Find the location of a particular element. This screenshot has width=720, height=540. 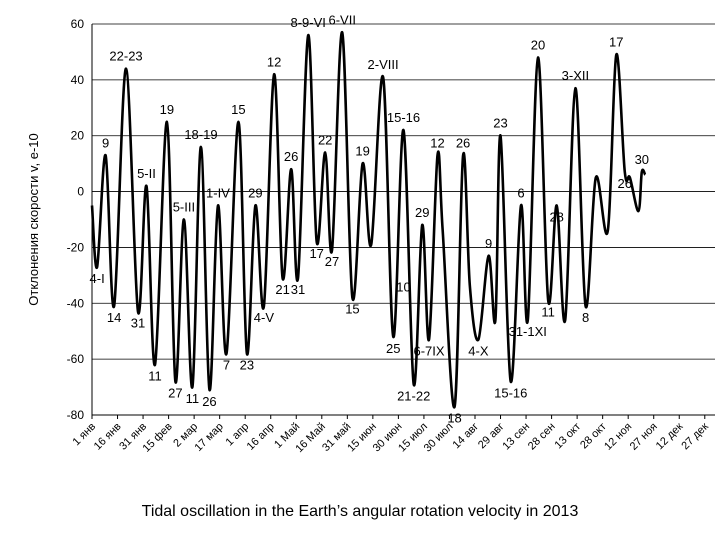

peak-label: 4-V is located at coordinates (264, 317).